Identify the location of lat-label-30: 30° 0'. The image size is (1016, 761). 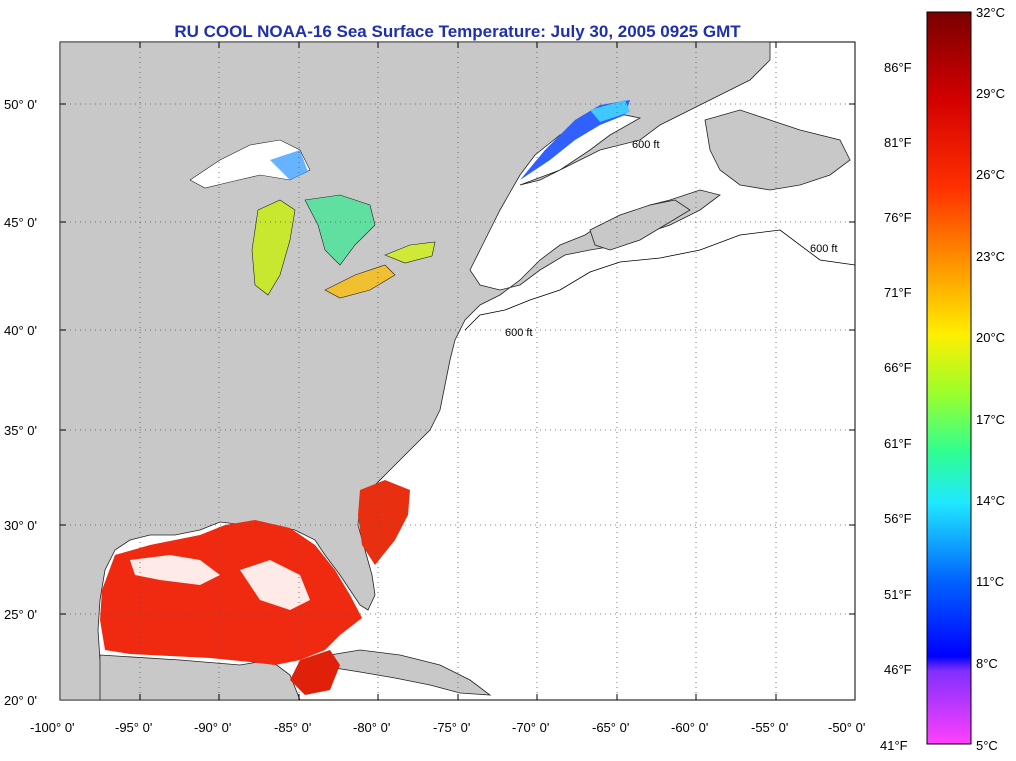
(20, 525).